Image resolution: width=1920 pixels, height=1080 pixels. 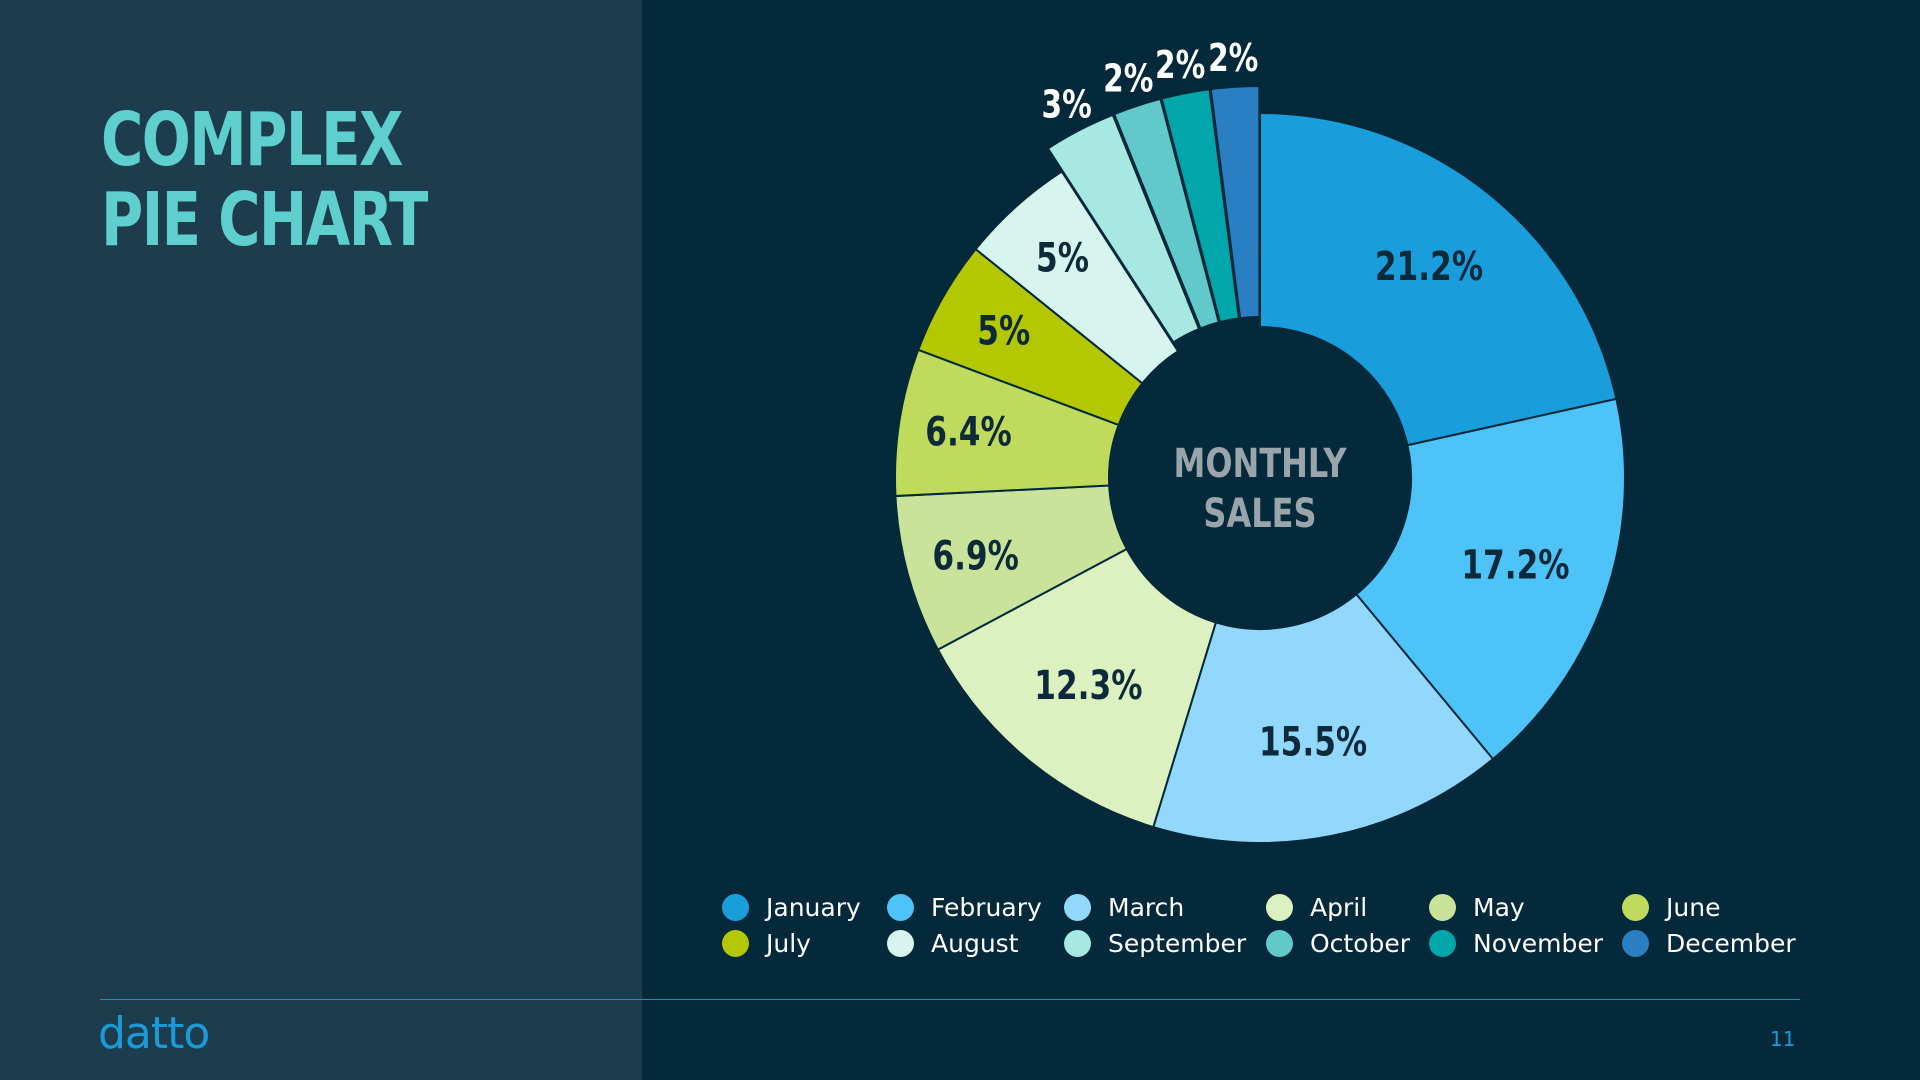 What do you see at coordinates (1499, 907) in the screenshot?
I see `legend-label-may: May` at bounding box center [1499, 907].